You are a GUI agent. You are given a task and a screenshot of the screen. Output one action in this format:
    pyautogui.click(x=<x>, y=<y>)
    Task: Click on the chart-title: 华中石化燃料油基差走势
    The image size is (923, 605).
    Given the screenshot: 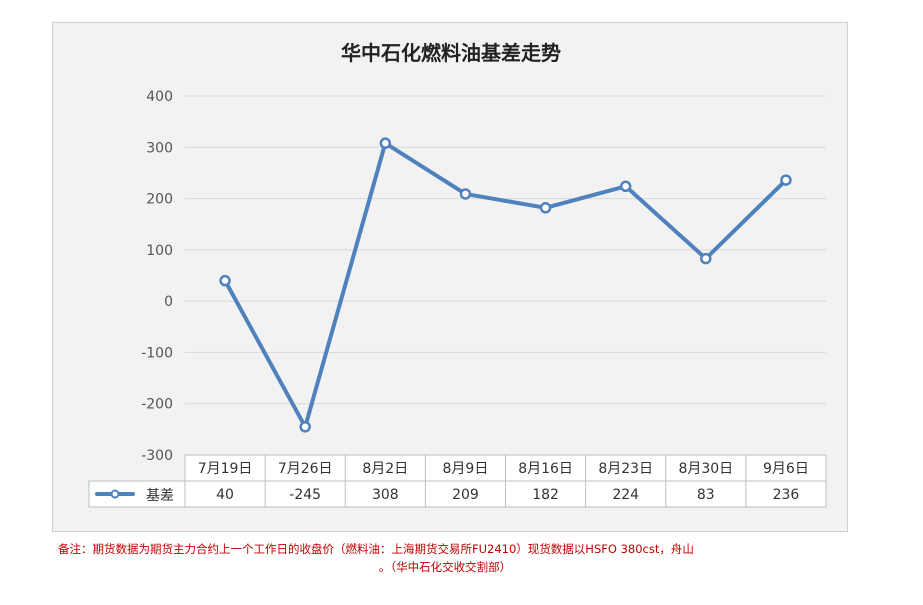 What is the action you would take?
    pyautogui.click(x=451, y=53)
    